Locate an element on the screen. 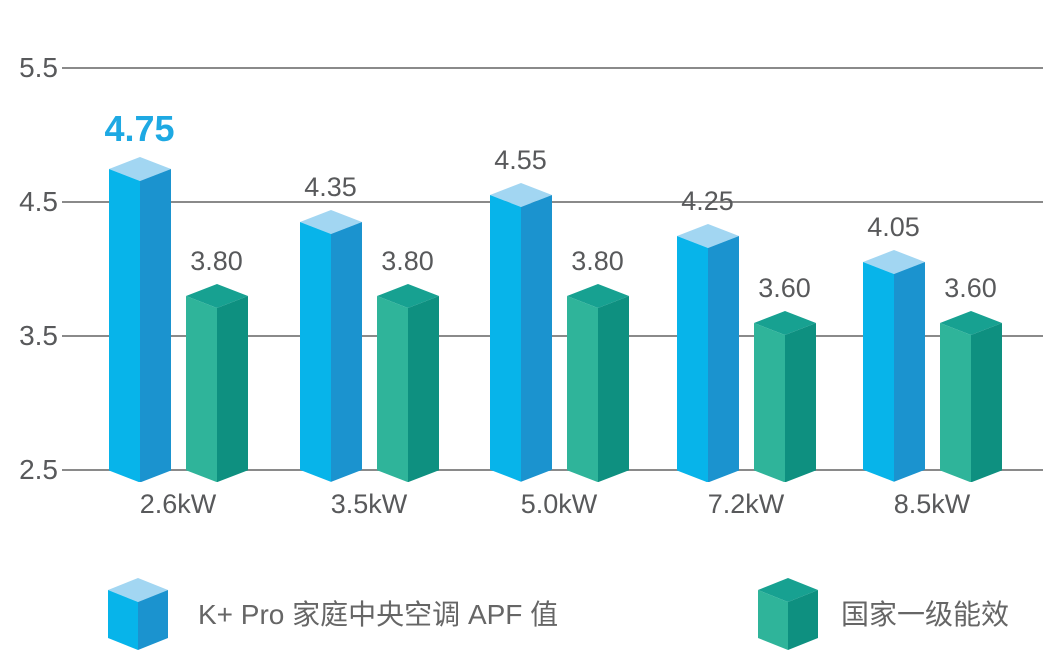 The height and width of the screenshot is (671, 1063). bar-value-label-highlight: 4.75 is located at coordinates (139, 128).